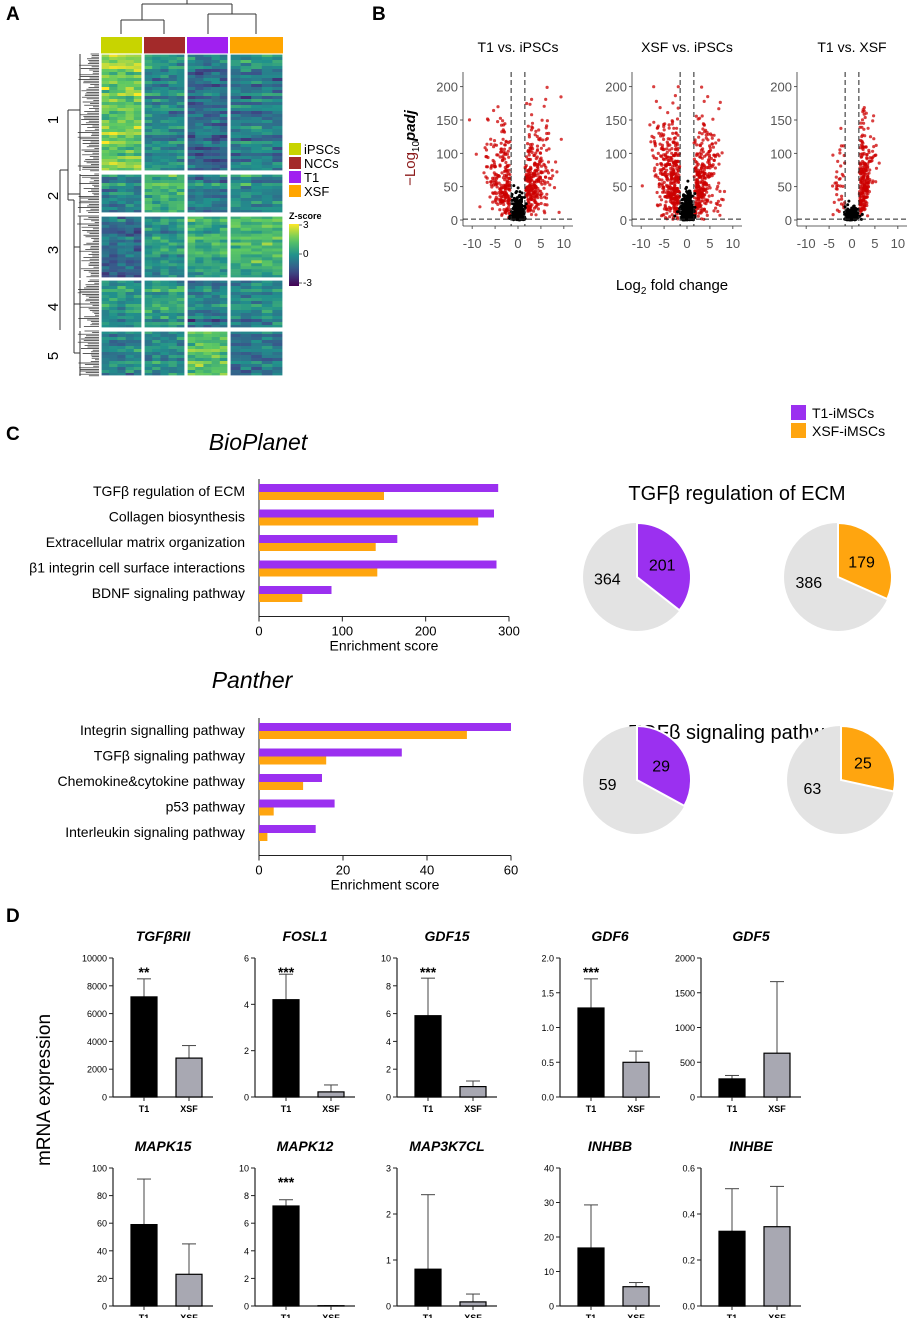 Image resolution: width=913 pixels, height=1318 pixels. What do you see at coordinates (331, 1094) in the screenshot?
I see `expression-bar-XSF` at bounding box center [331, 1094].